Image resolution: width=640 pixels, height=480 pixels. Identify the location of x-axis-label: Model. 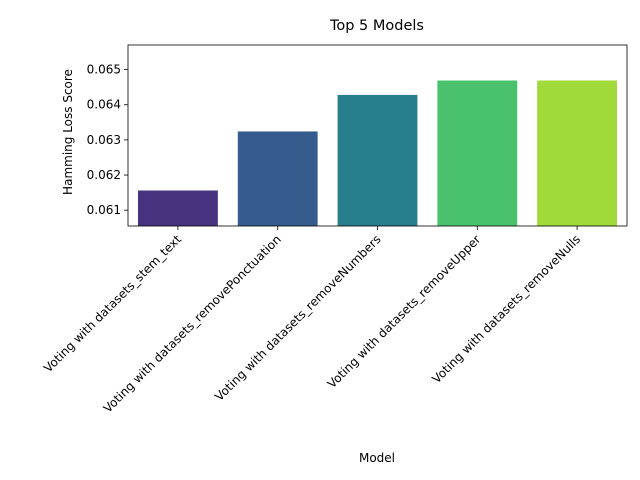
(377, 458).